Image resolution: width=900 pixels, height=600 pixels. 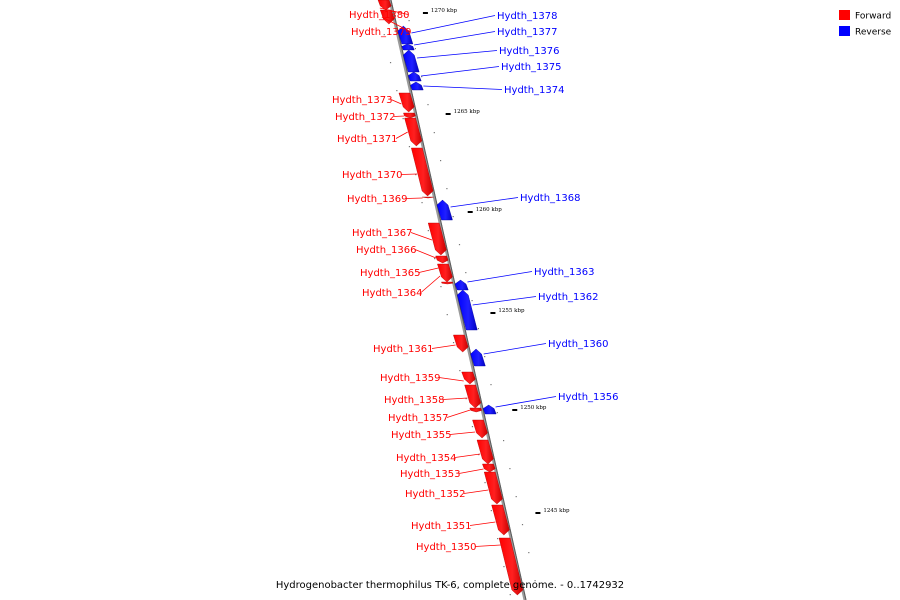 I want to click on gene-label-hydth-1379: Hydth_1379, so click(x=381, y=32).